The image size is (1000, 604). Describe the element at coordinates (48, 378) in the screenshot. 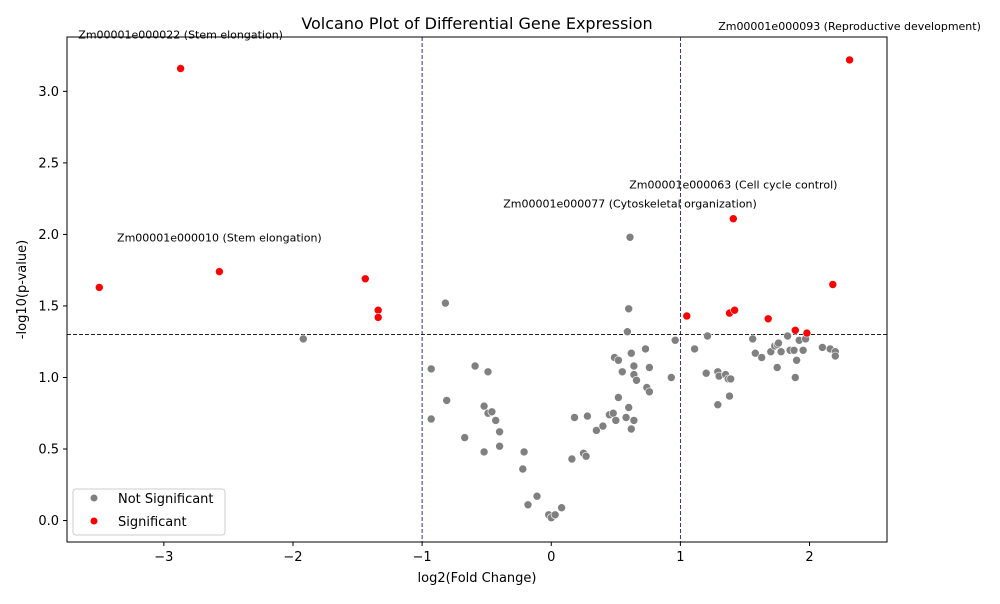

I see `y-tick-label: 1.0` at that location.